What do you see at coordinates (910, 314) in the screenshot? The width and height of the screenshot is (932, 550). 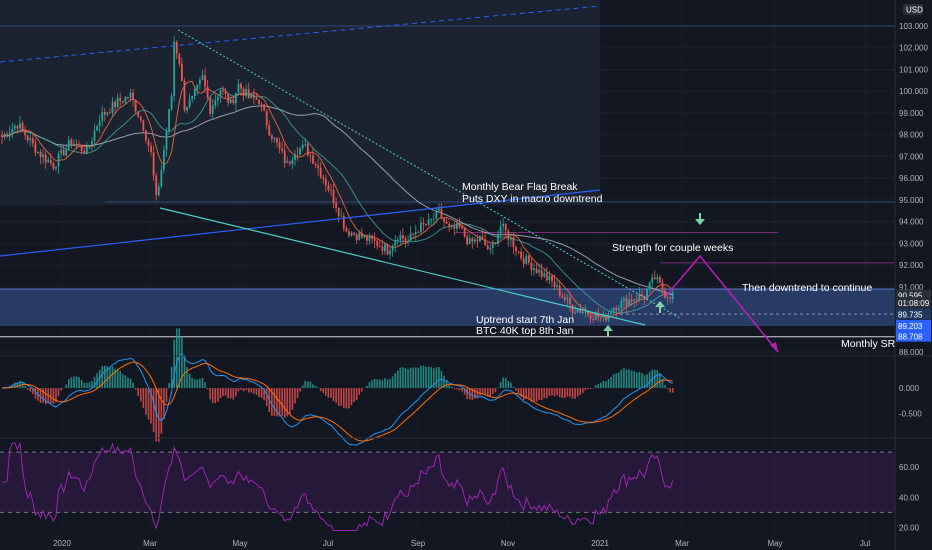 I see `price-tag-label-2: 89.735` at bounding box center [910, 314].